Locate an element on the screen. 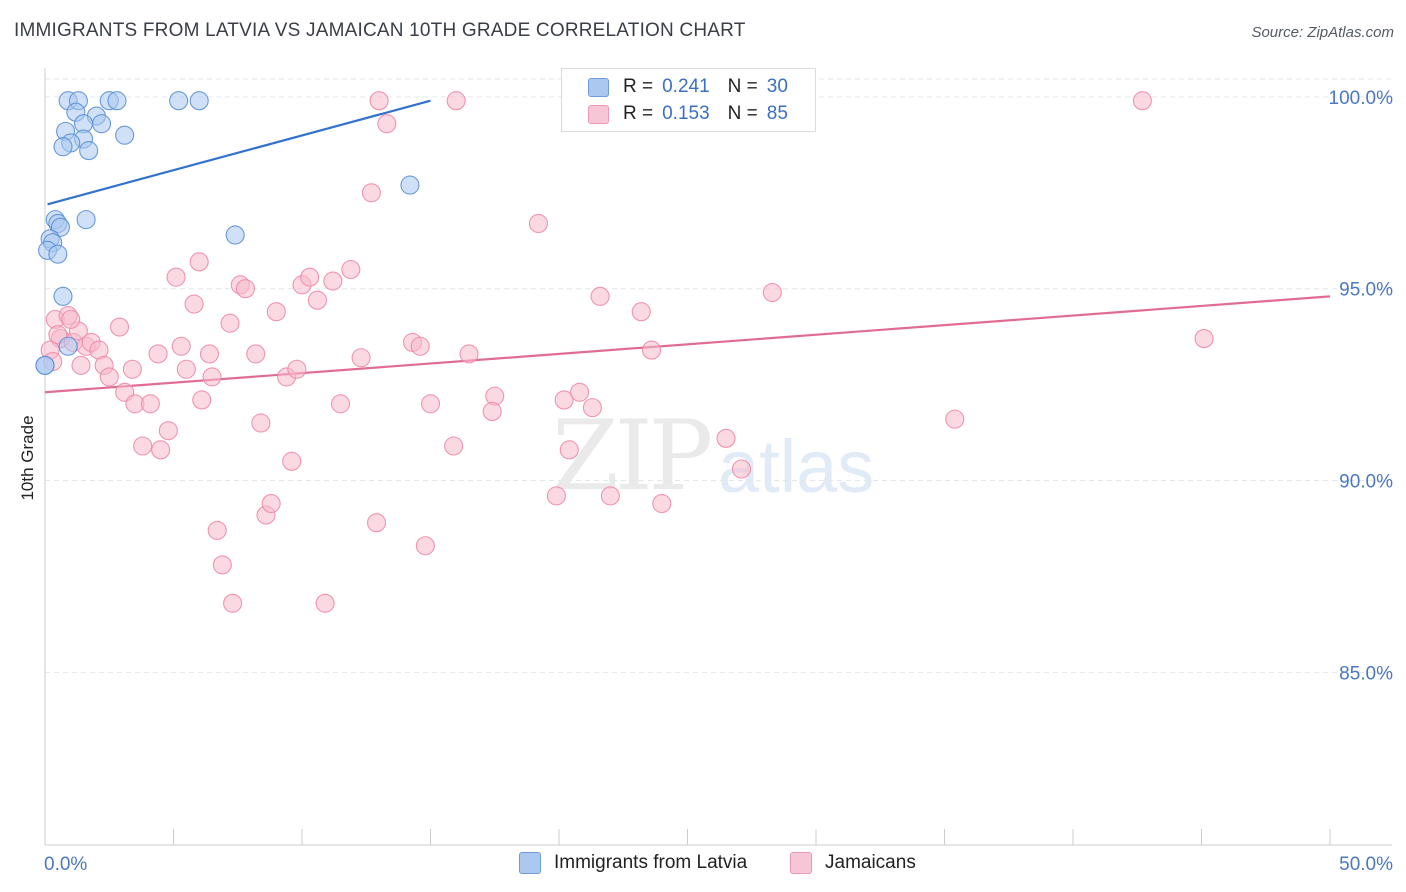 The image size is (1406, 892). legend-n-value: 30 is located at coordinates (777, 86).